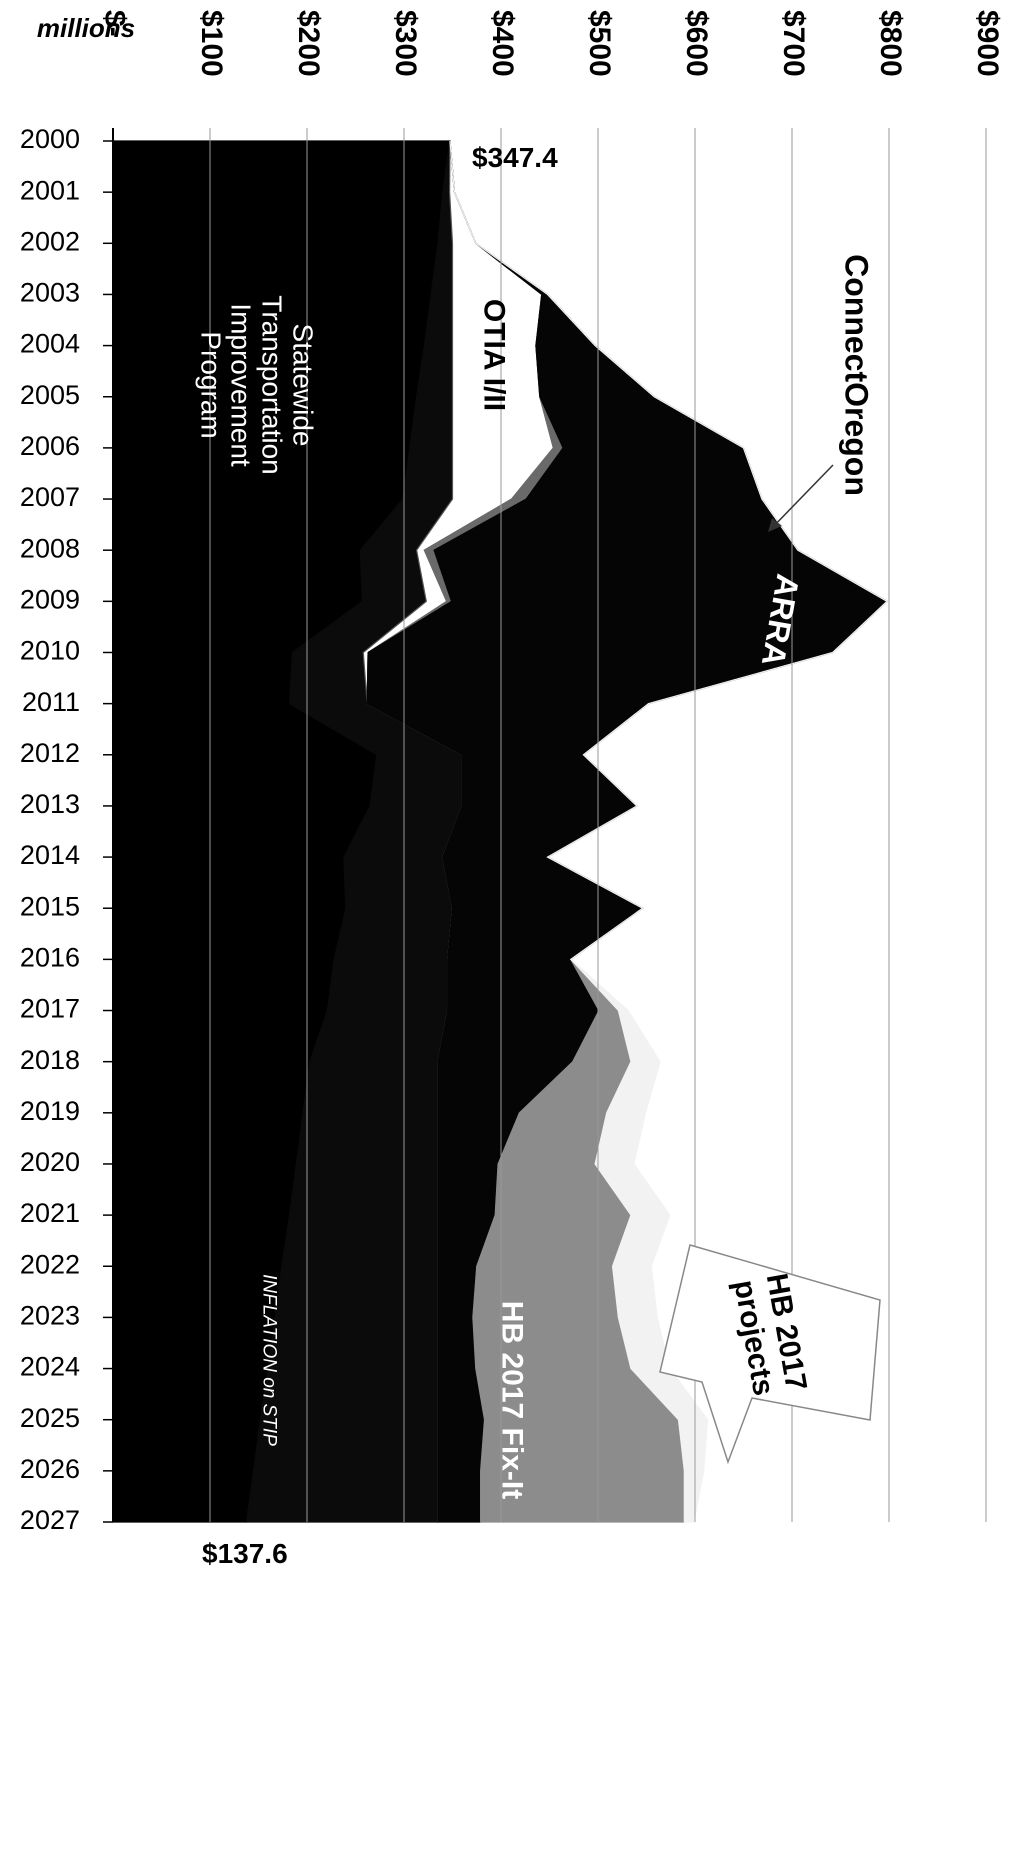 Image resolution: width=1024 pixels, height=1875 pixels. Describe the element at coordinates (269, 1360) in the screenshot. I see `series-label: INFLATION on STIP` at that location.